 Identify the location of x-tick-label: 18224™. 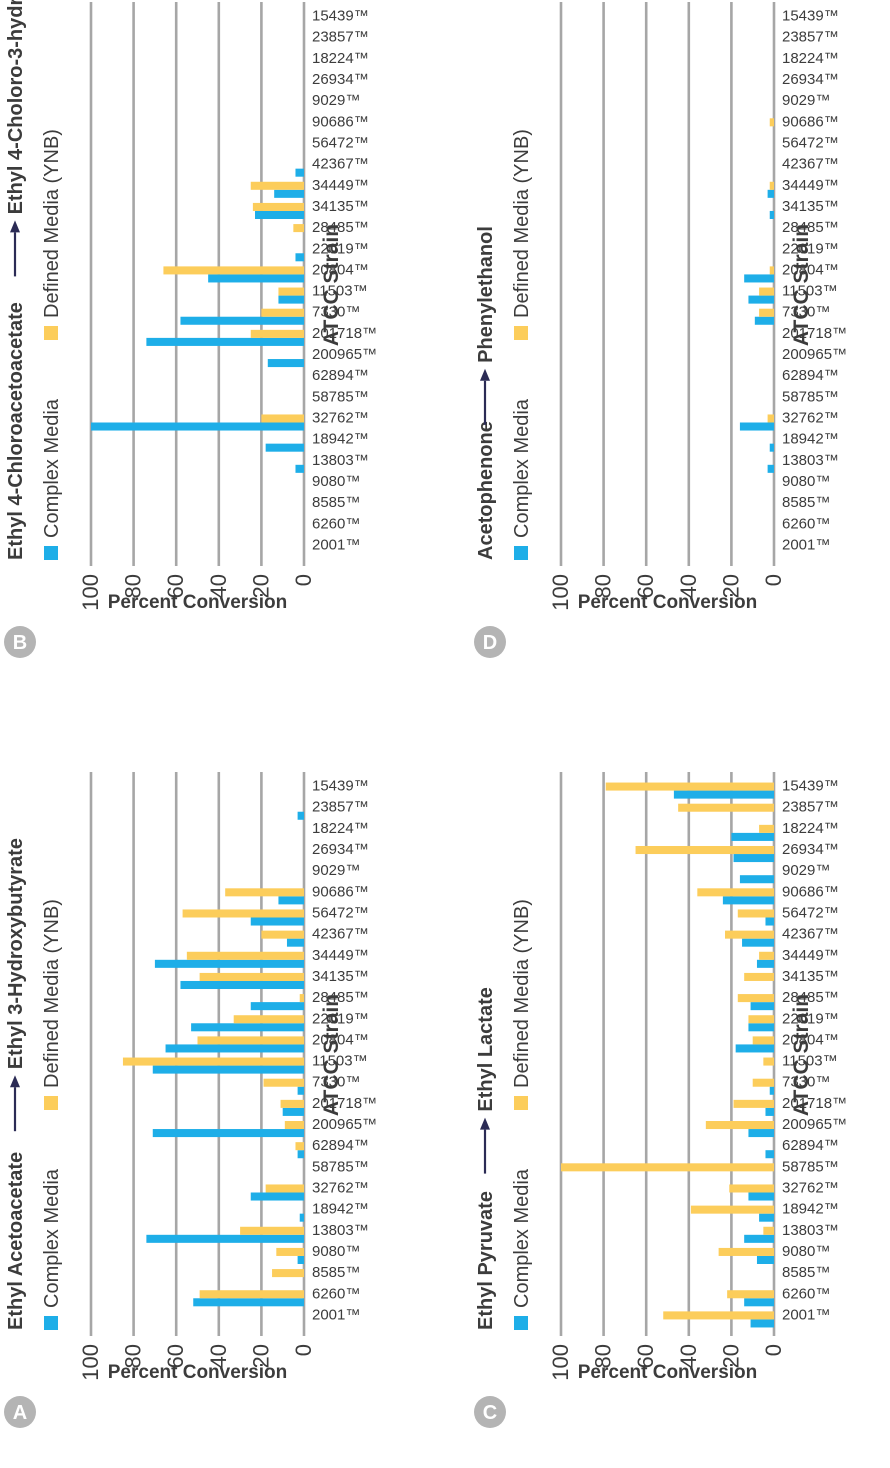
(810, 828).